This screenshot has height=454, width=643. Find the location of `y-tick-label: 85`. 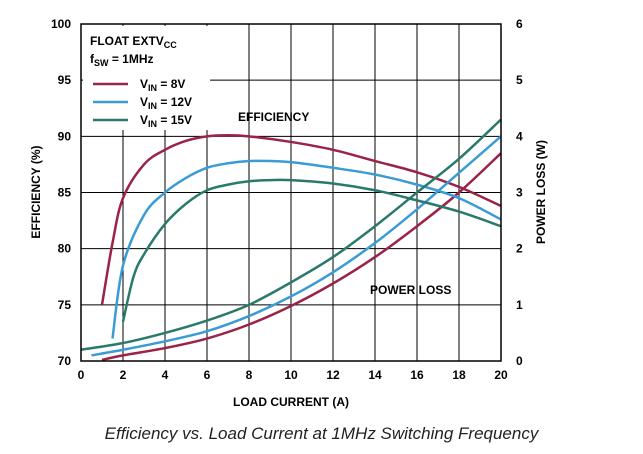

y-tick-label: 85 is located at coordinates (65, 193).